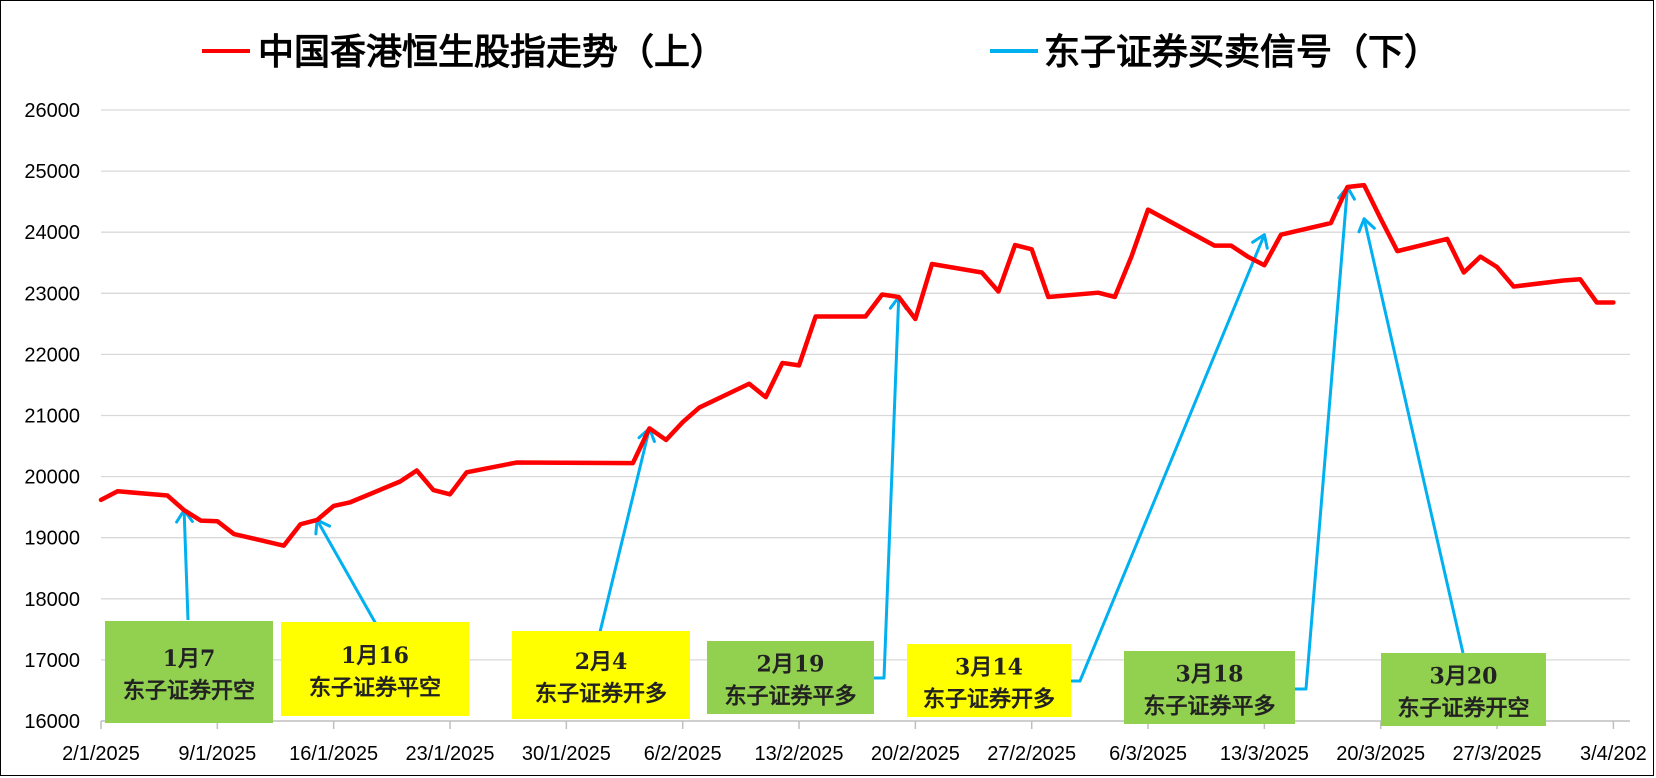 The width and height of the screenshot is (1656, 778). I want to click on x-tick-label: 13/3/2025, so click(1264, 754).